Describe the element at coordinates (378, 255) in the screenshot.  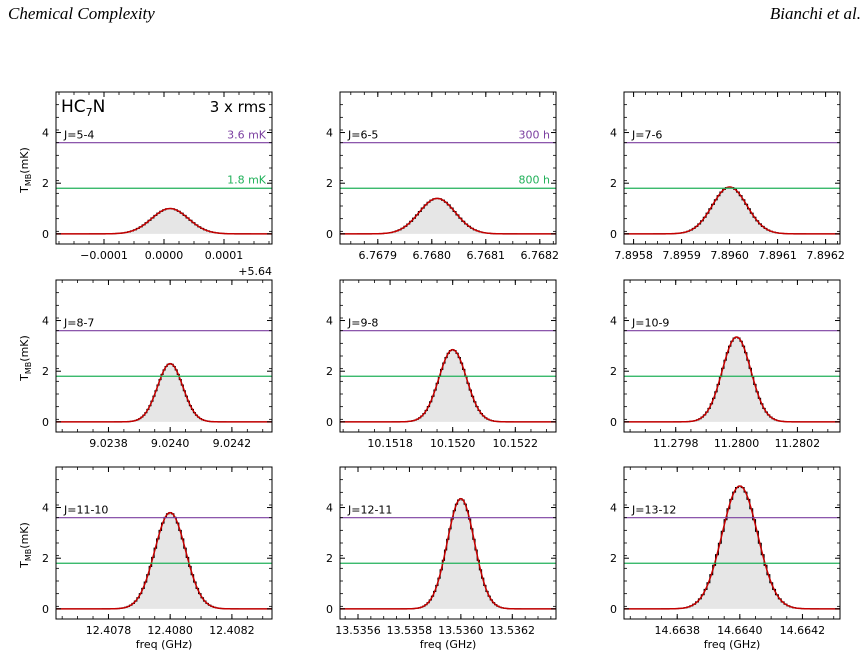
I see `x-tick-label: 6.7679` at that location.